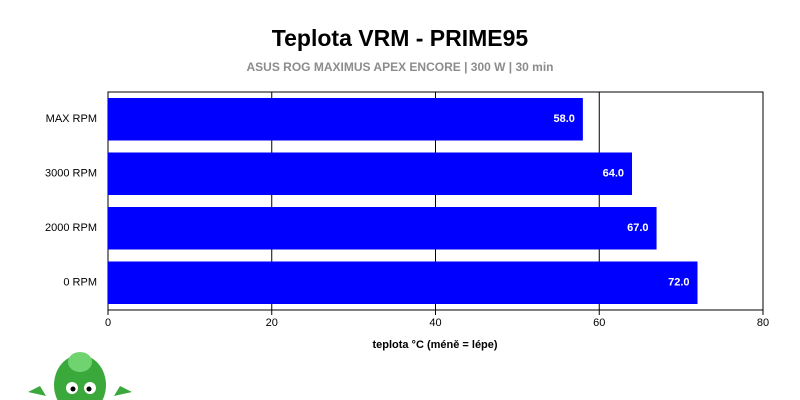 The image size is (800, 400). I want to click on x-tick-label: 80, so click(763, 323).